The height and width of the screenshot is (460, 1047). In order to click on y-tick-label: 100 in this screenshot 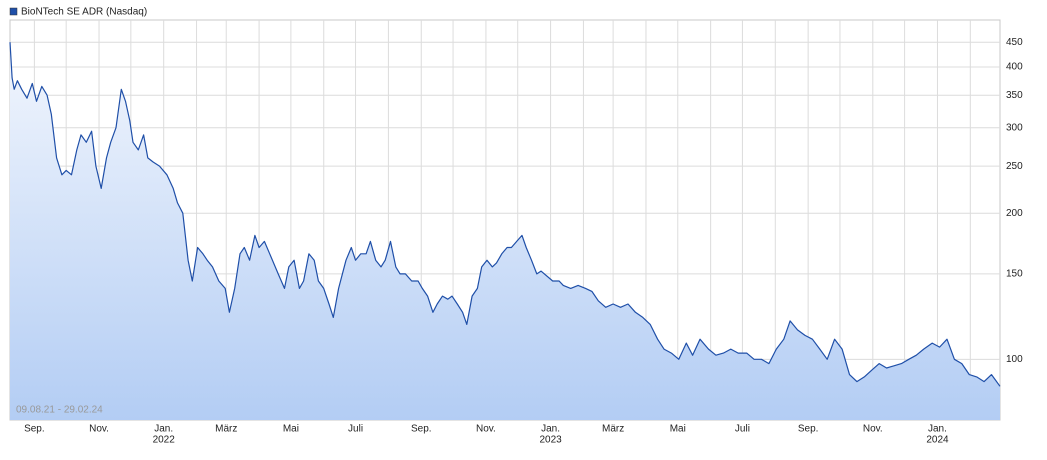, I will do `click(1014, 359)`.